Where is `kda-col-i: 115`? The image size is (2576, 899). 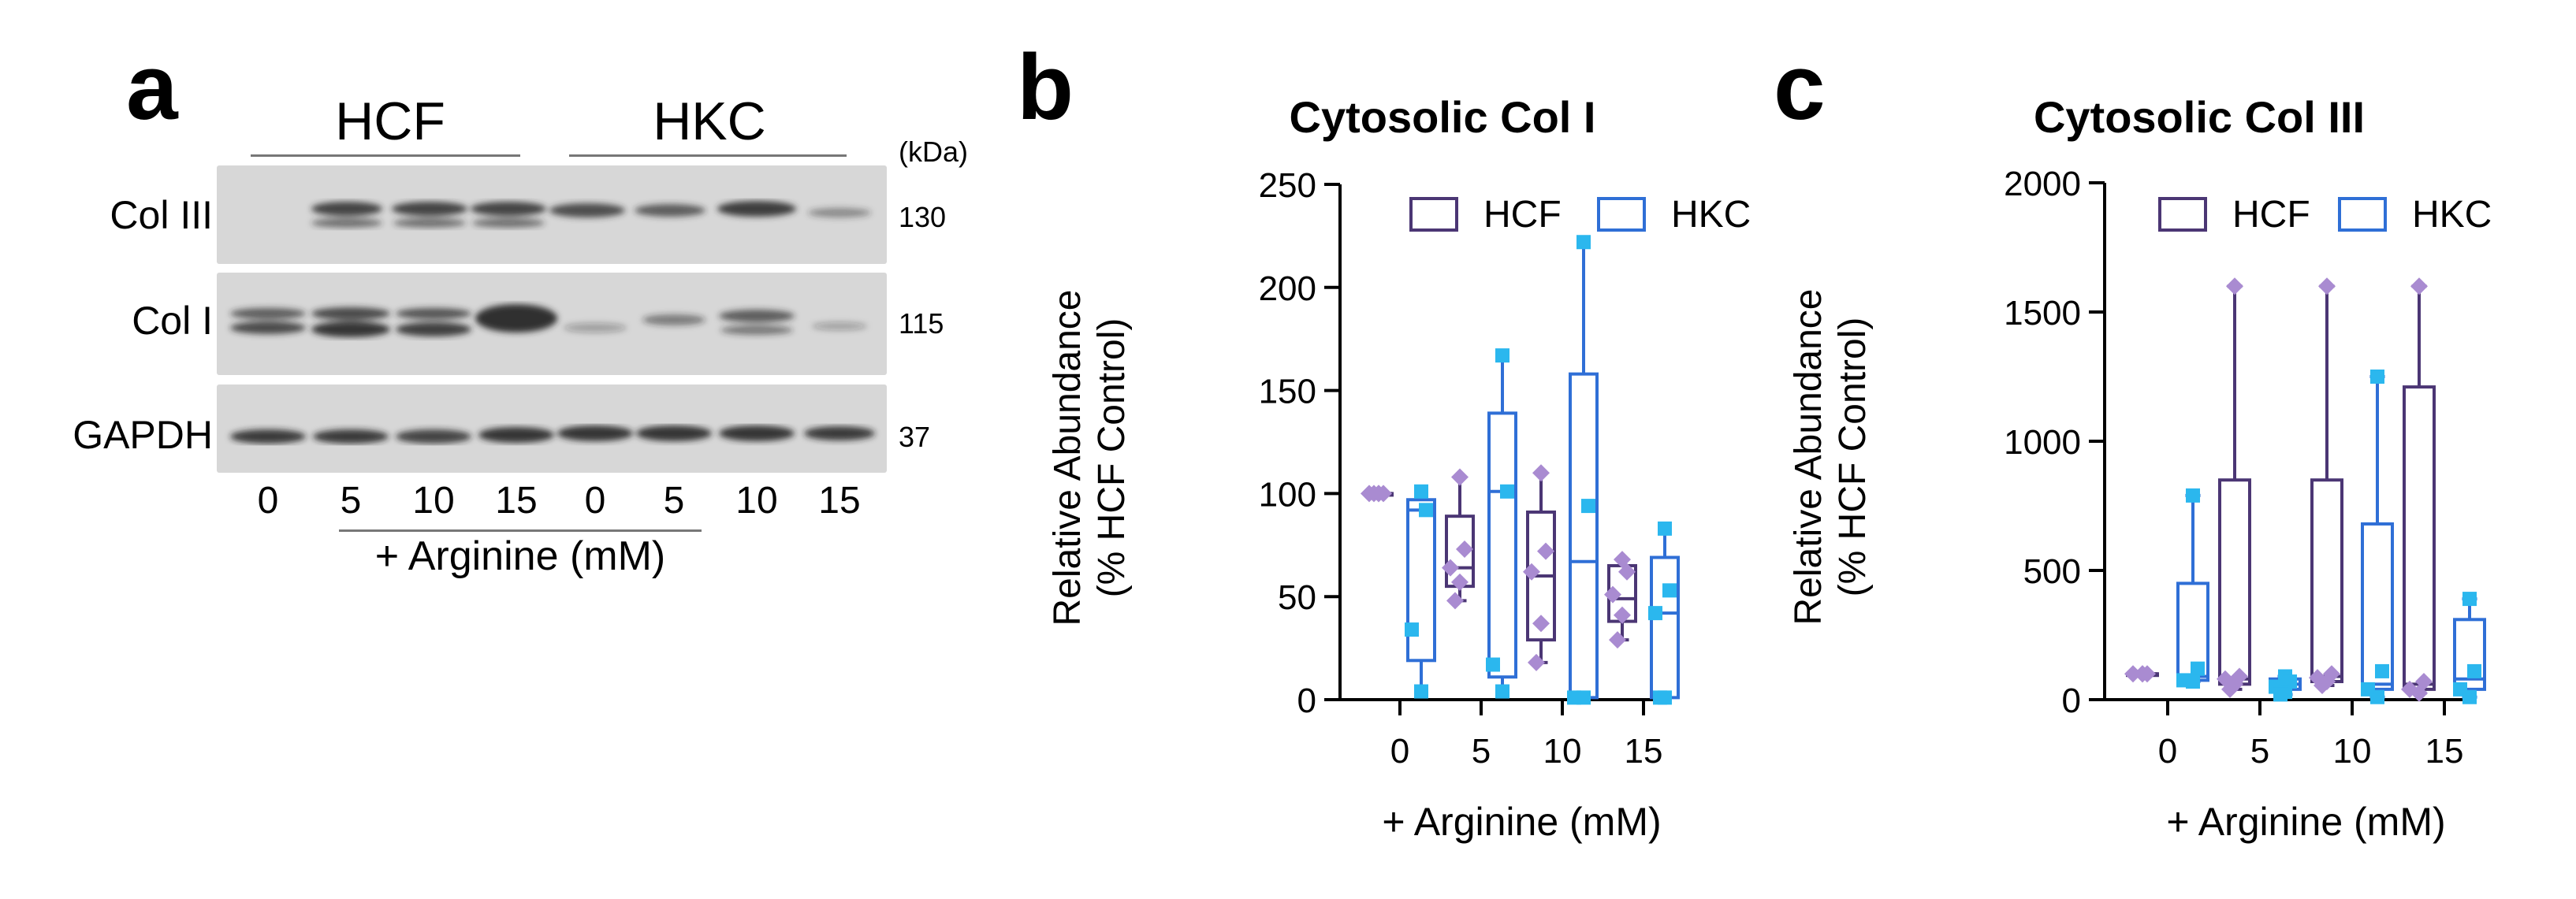 kda-col-i: 115 is located at coordinates (921, 323).